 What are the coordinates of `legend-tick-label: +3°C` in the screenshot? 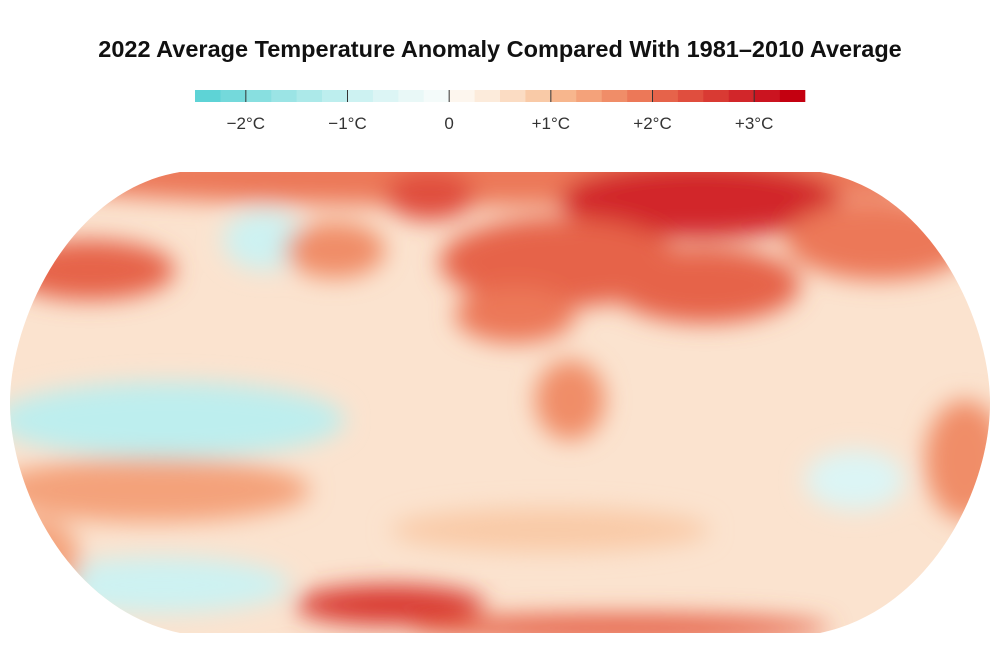 It's located at (754, 123).